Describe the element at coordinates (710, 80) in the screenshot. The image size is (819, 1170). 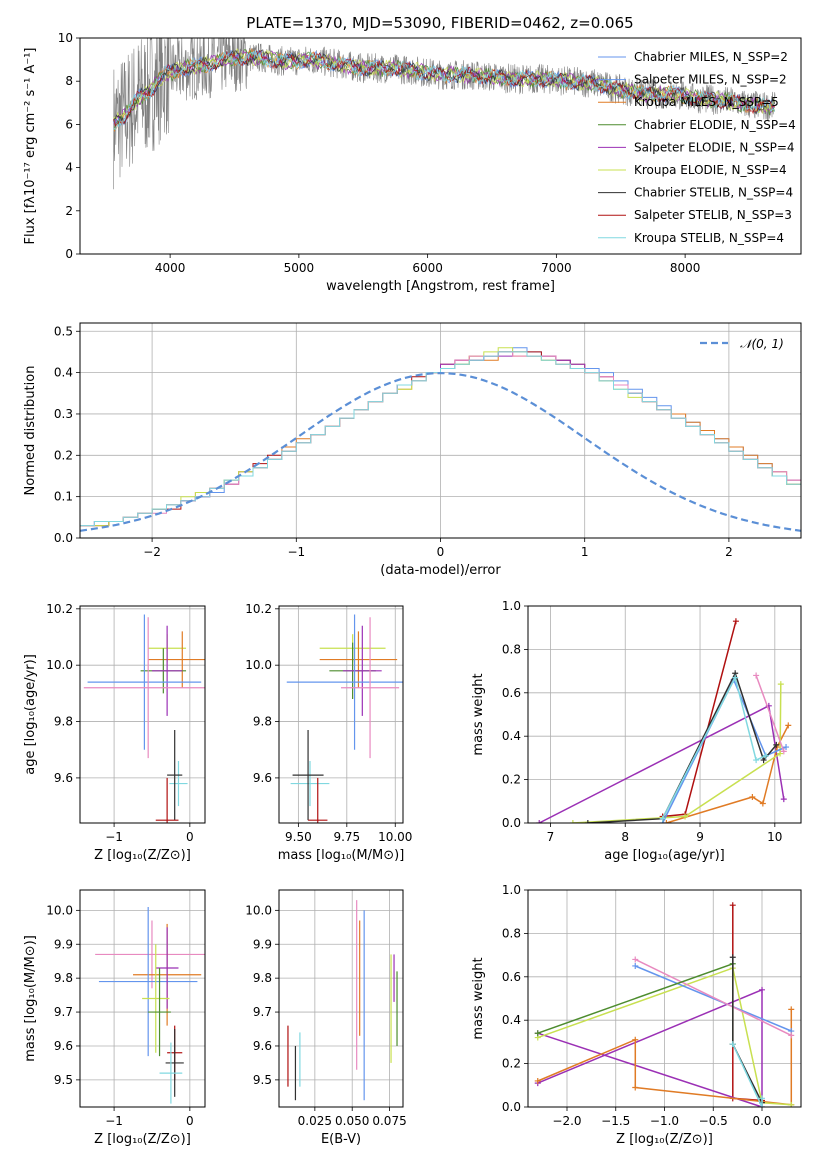
I see `legend-entry: Salpeter MILES, N_SSP=2` at that location.